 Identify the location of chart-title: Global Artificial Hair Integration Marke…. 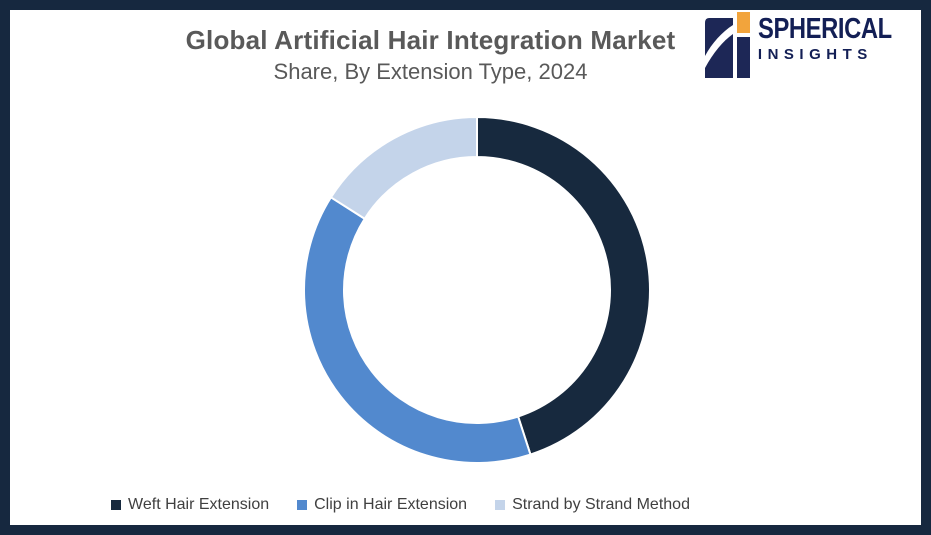
(430, 40).